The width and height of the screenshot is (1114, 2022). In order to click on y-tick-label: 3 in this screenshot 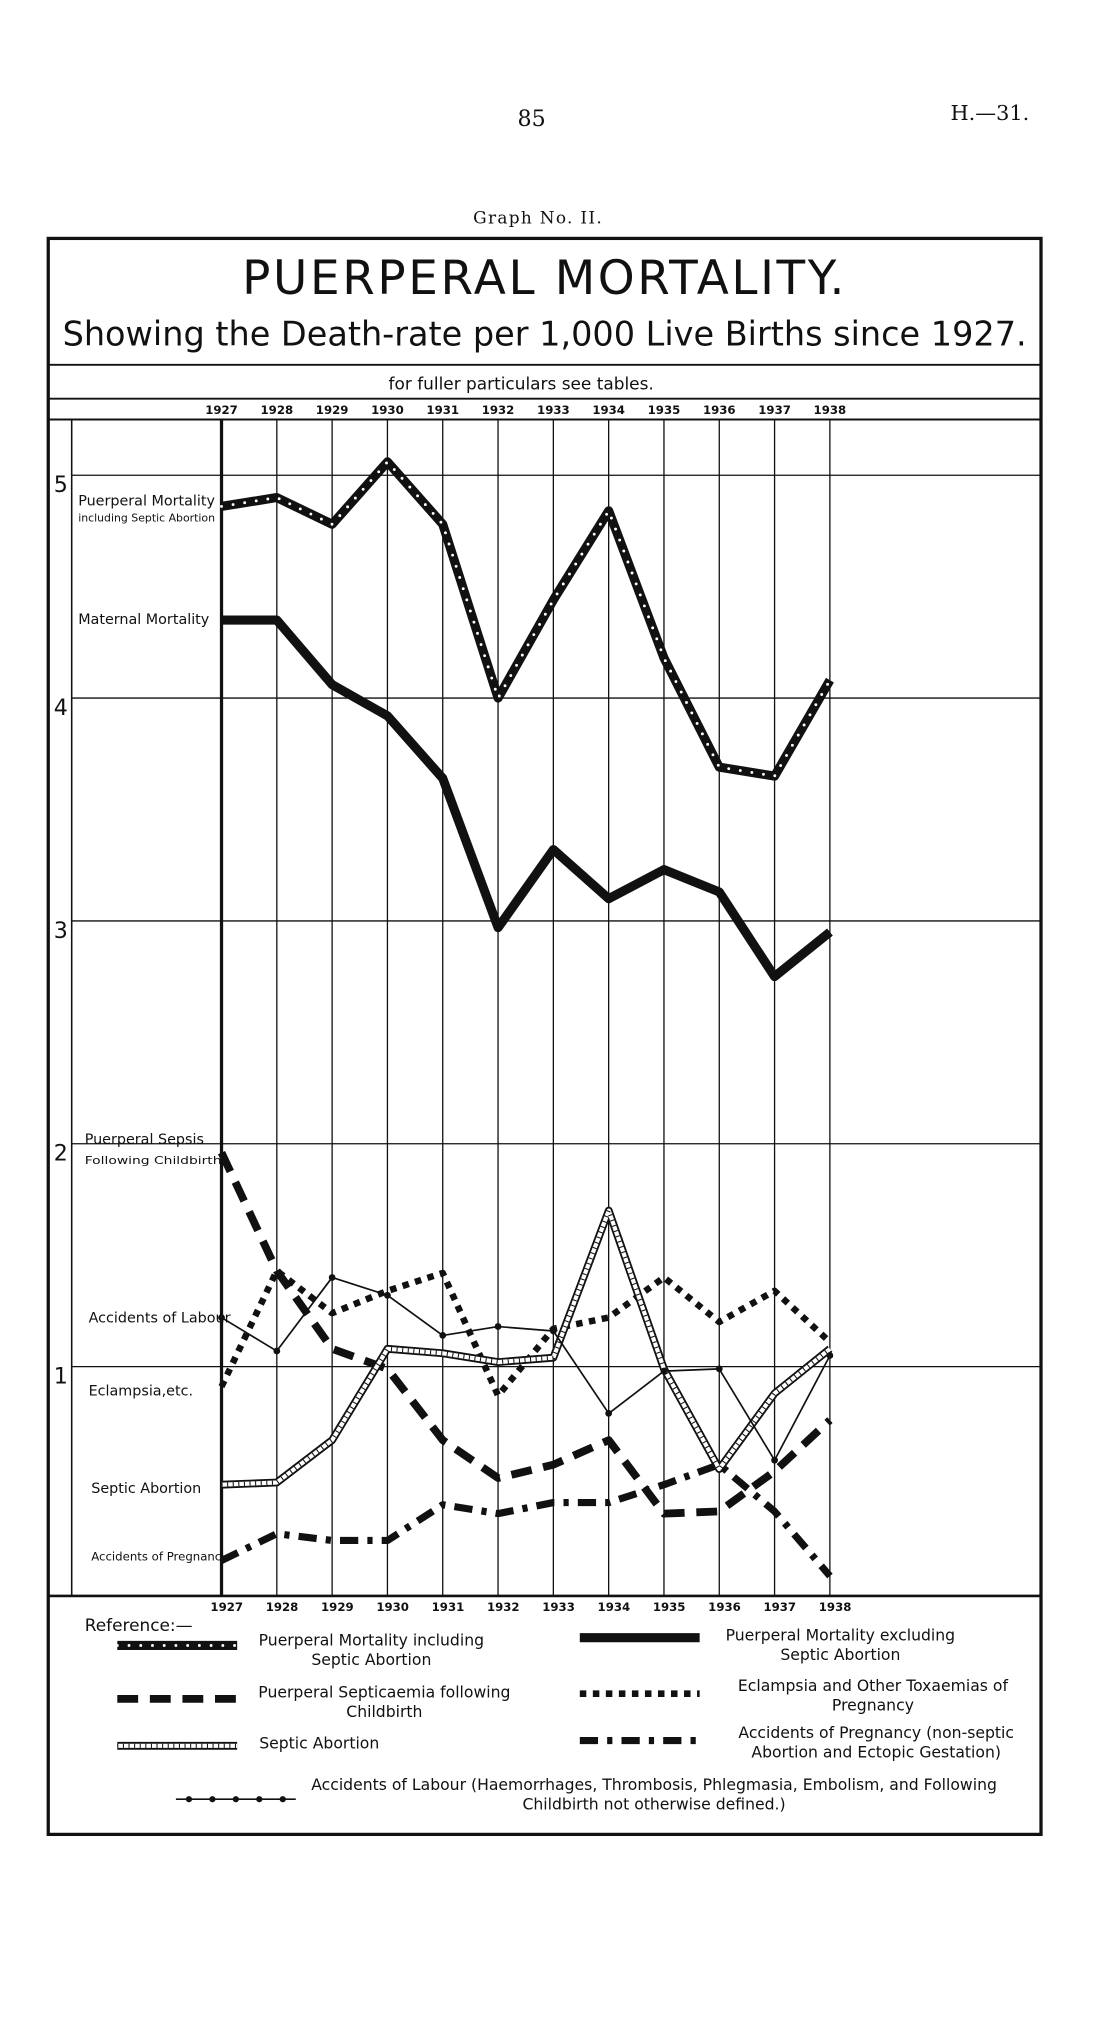, I will do `click(61, 931)`.